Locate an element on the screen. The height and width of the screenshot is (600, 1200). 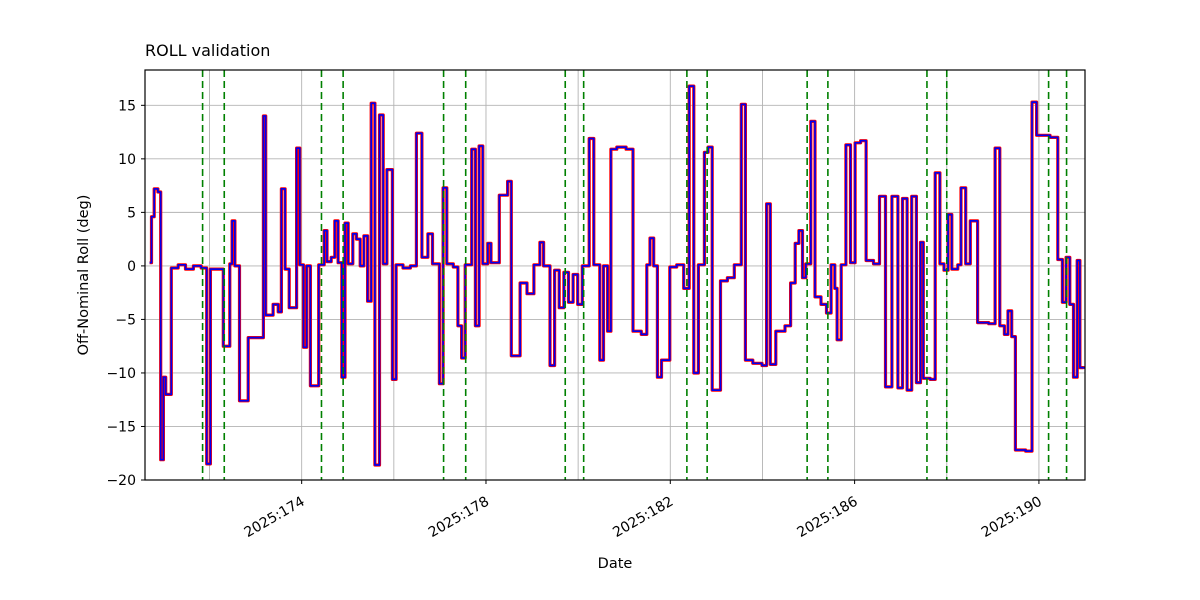
tick-label: −15 is located at coordinates (121, 427).